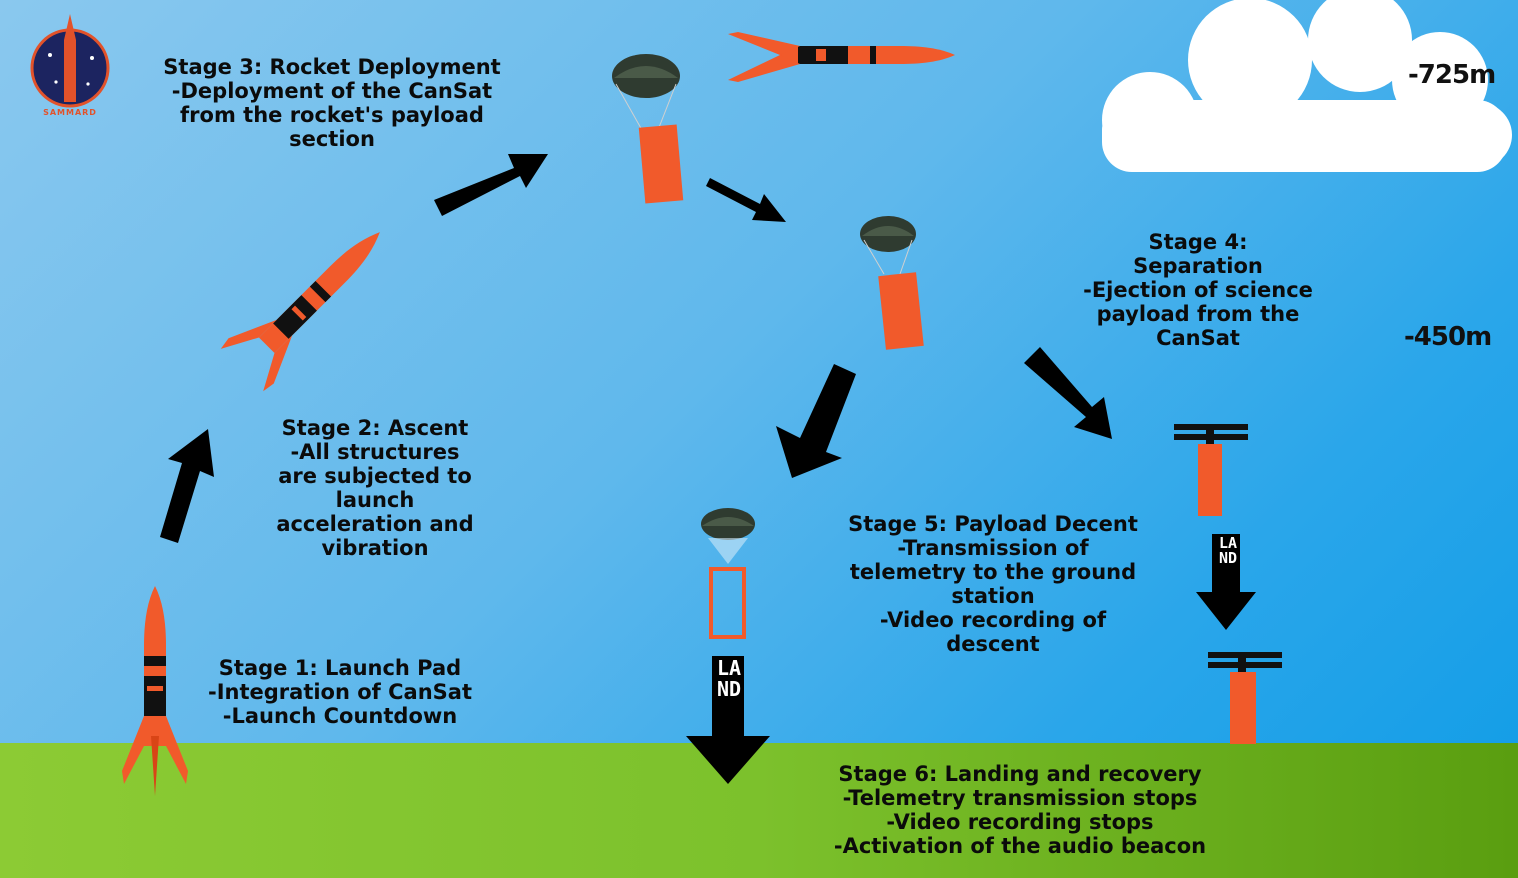  What do you see at coordinates (375, 524) in the screenshot?
I see `stage2-line: acceleration and` at bounding box center [375, 524].